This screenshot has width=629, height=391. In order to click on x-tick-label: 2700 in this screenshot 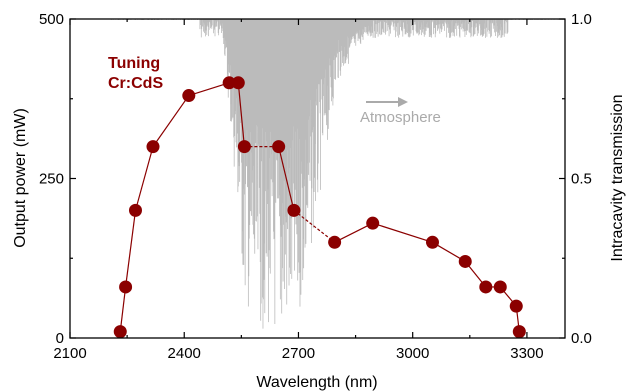, I will do `click(298, 353)`.